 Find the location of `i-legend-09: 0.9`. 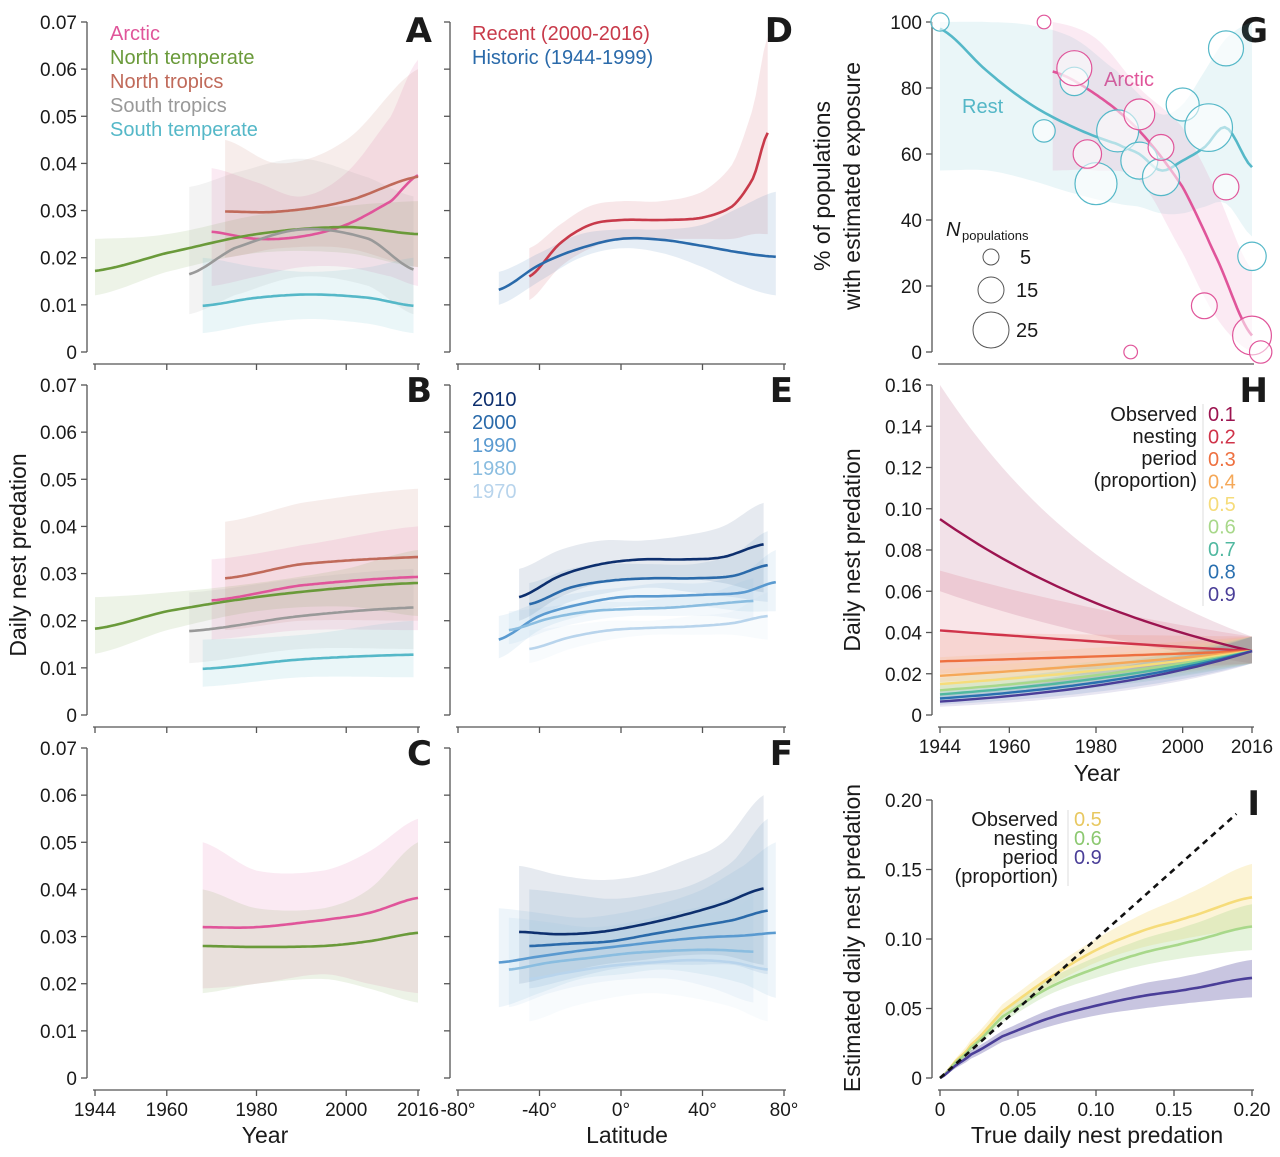

i-legend-09: 0.9 is located at coordinates (1088, 858).